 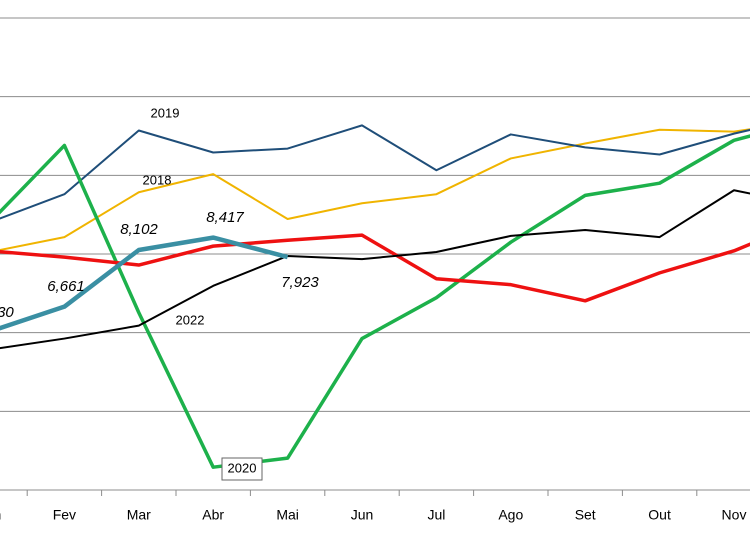 I want to click on value-label: 8,102, so click(x=139, y=229).